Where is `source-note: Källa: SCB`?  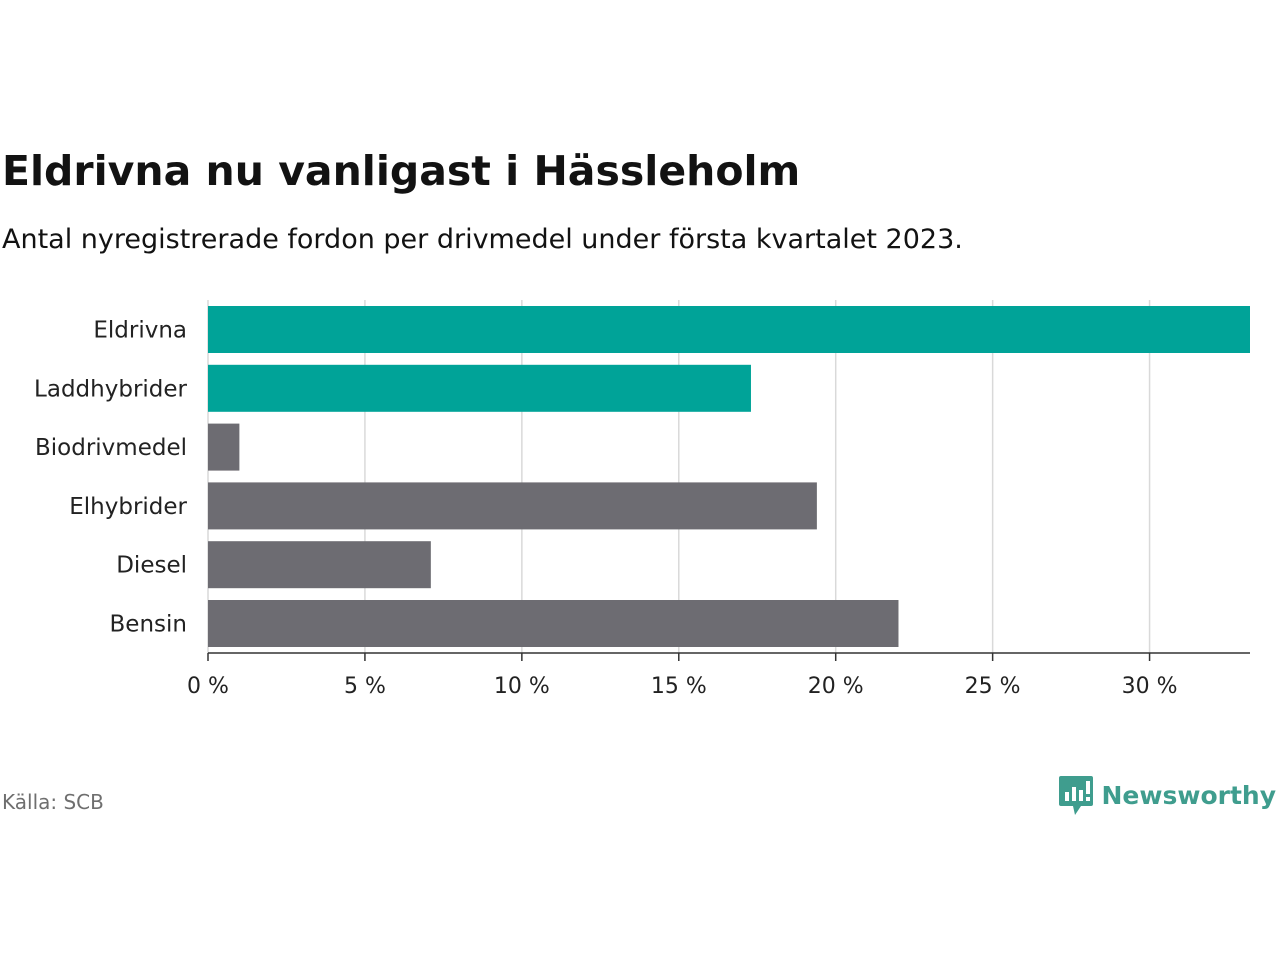
source-note: Källa: SCB is located at coordinates (53, 802).